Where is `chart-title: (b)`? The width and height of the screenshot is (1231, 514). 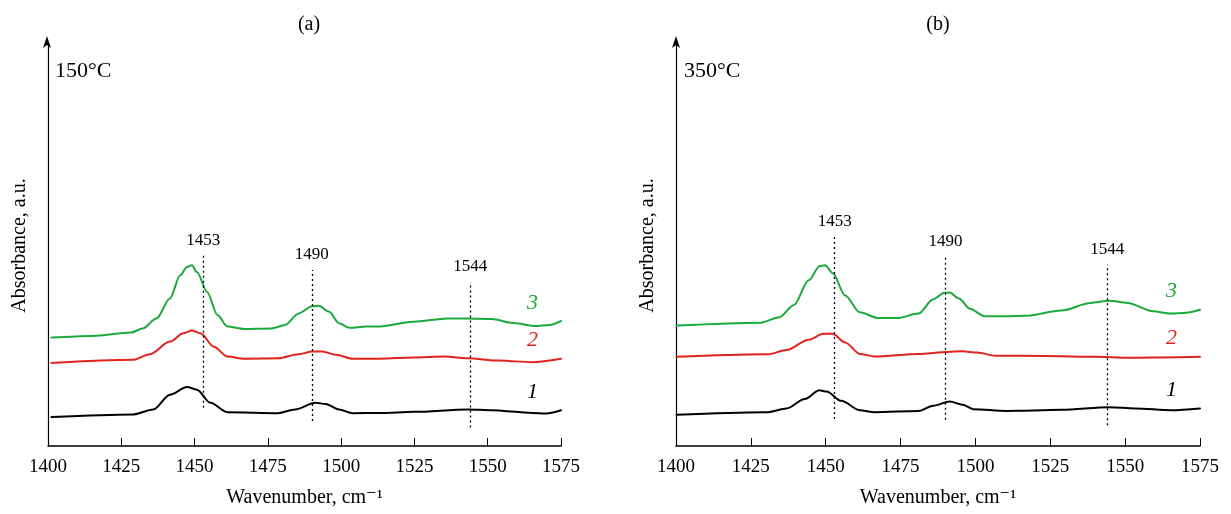 chart-title: (b) is located at coordinates (938, 23).